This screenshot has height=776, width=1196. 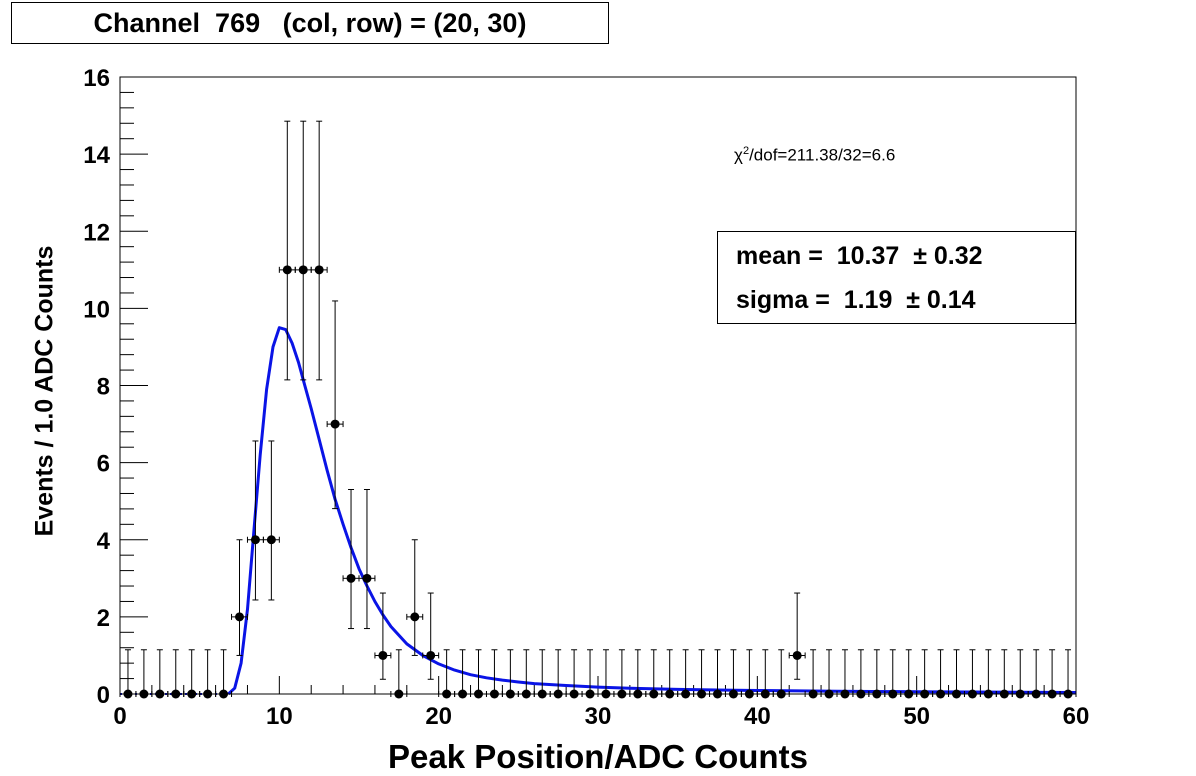 What do you see at coordinates (119, 716) in the screenshot?
I see `x-tick-label: 0` at bounding box center [119, 716].